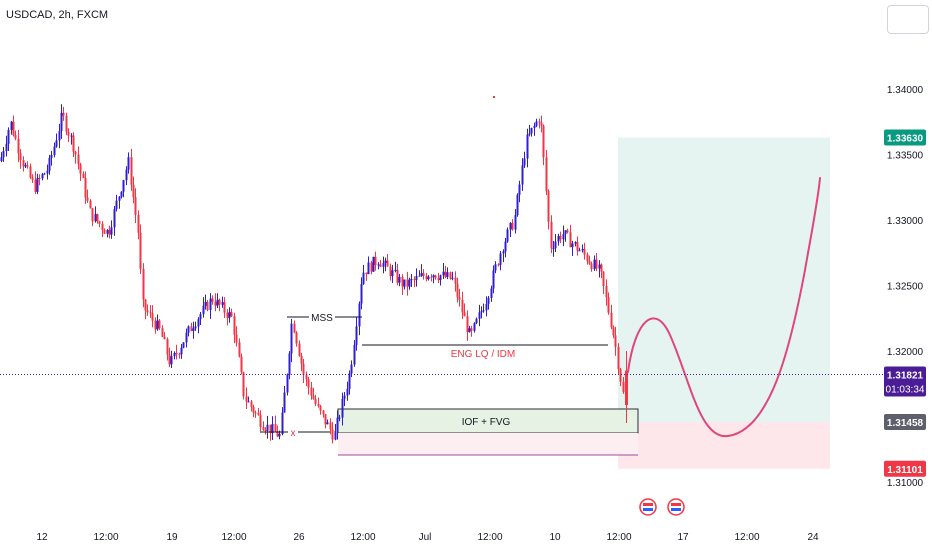 The image size is (932, 550). What do you see at coordinates (905, 352) in the screenshot?
I see `y-tick-label: 1.32000` at bounding box center [905, 352].